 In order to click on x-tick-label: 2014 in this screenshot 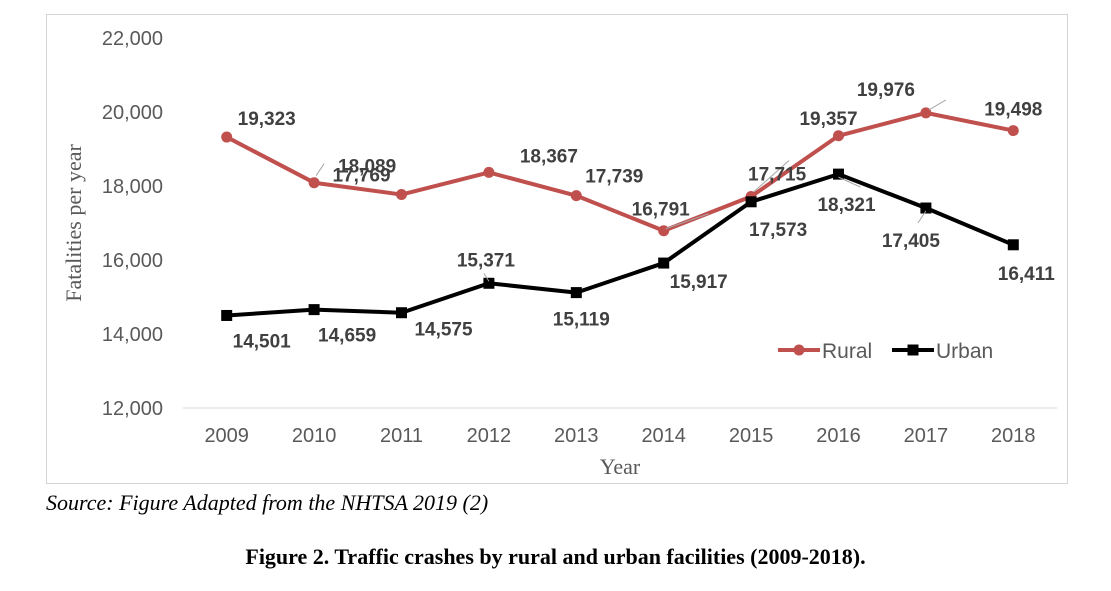, I will do `click(663, 436)`.